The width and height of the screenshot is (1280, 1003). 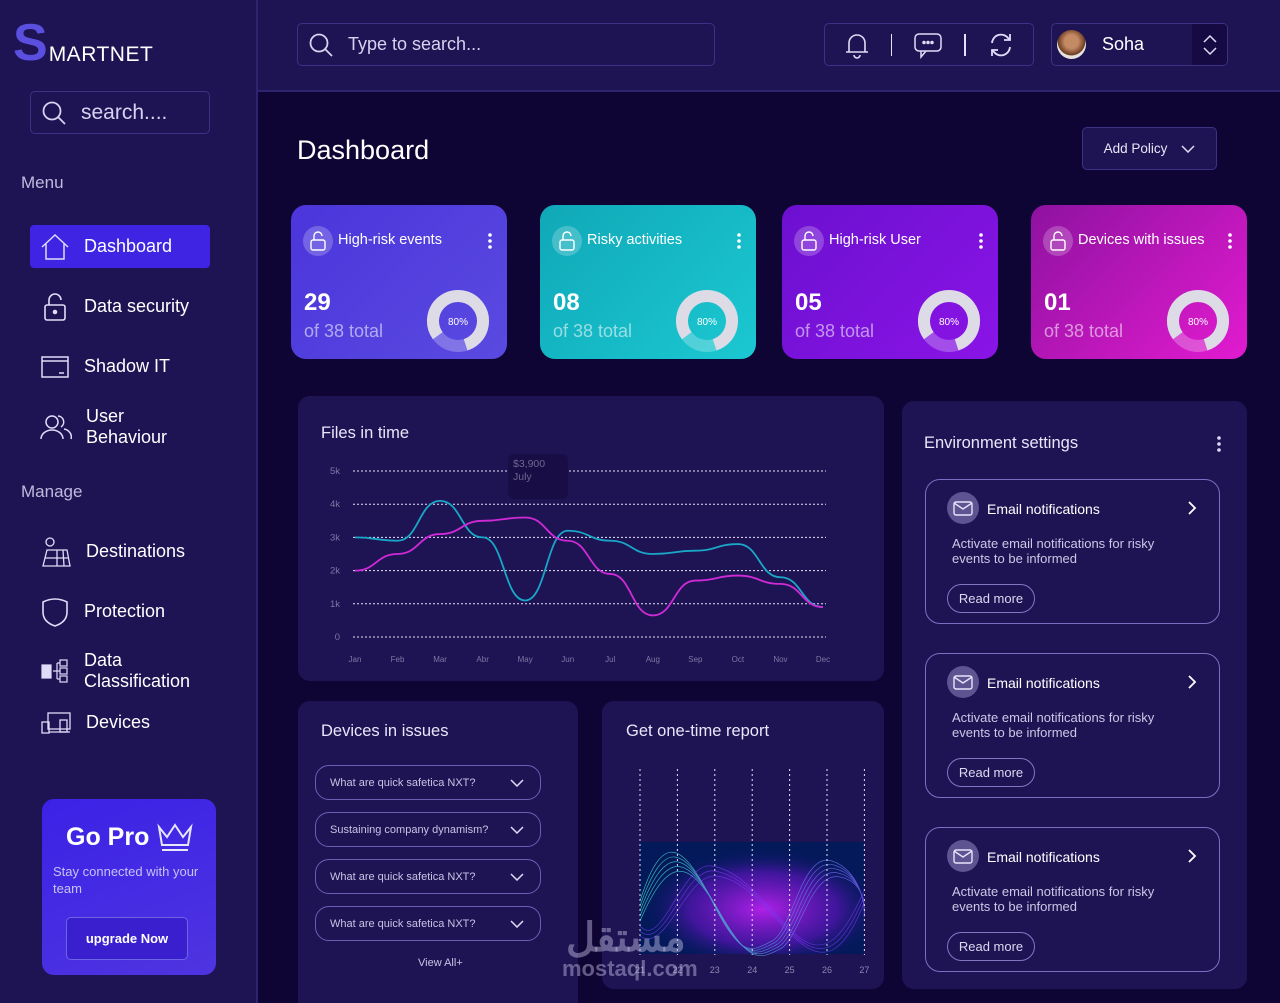 I want to click on bell-icon, so click(x=857, y=45).